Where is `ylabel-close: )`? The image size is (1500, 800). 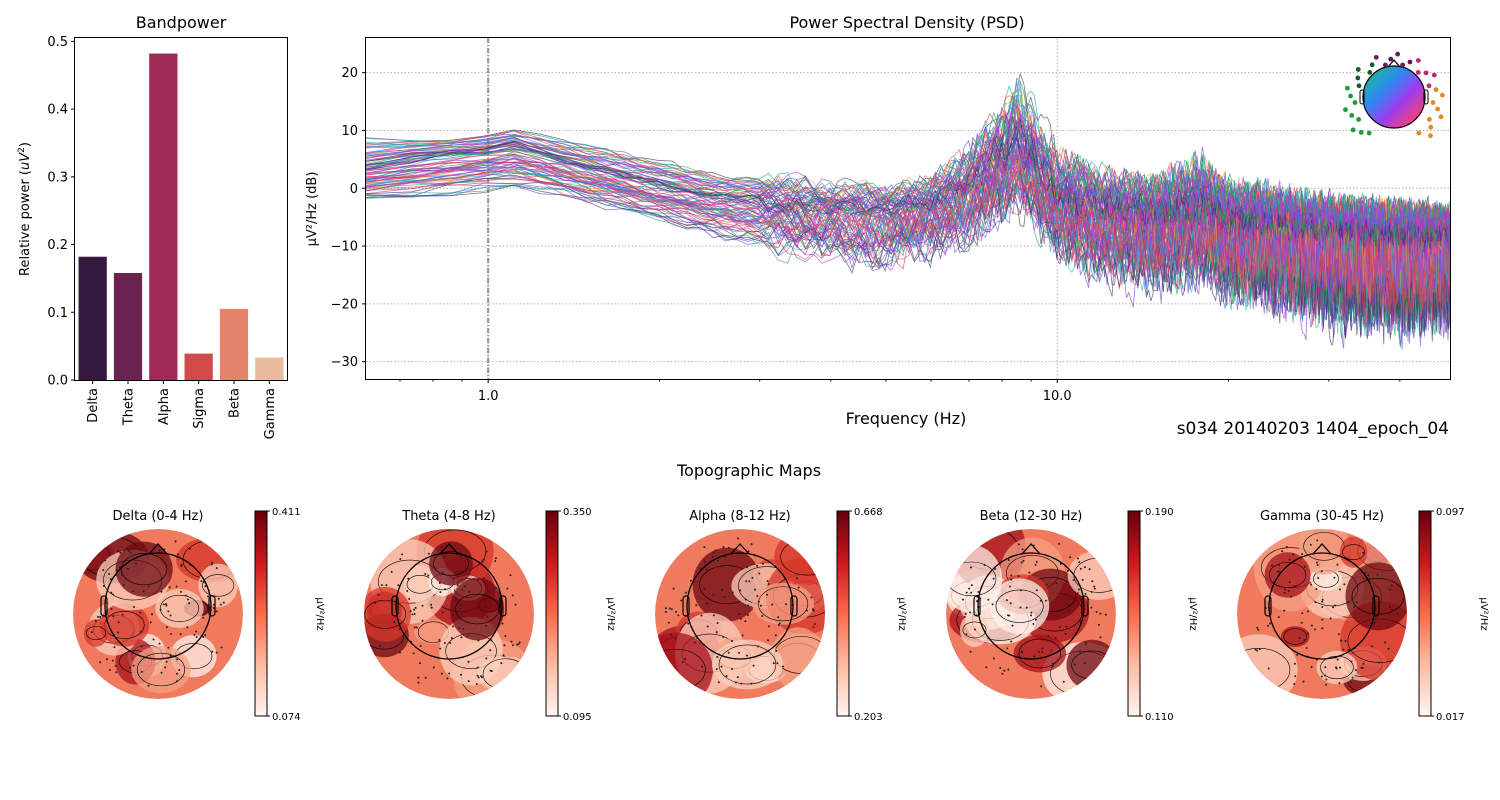 ylabel-close: ) is located at coordinates (25, 144).